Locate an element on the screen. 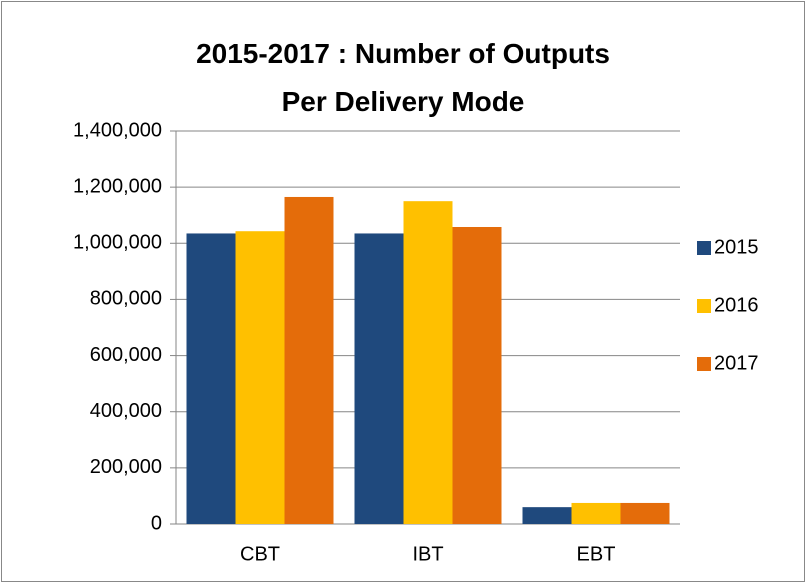 The width and height of the screenshot is (808, 585). y-tick-label: 0 is located at coordinates (156, 523).